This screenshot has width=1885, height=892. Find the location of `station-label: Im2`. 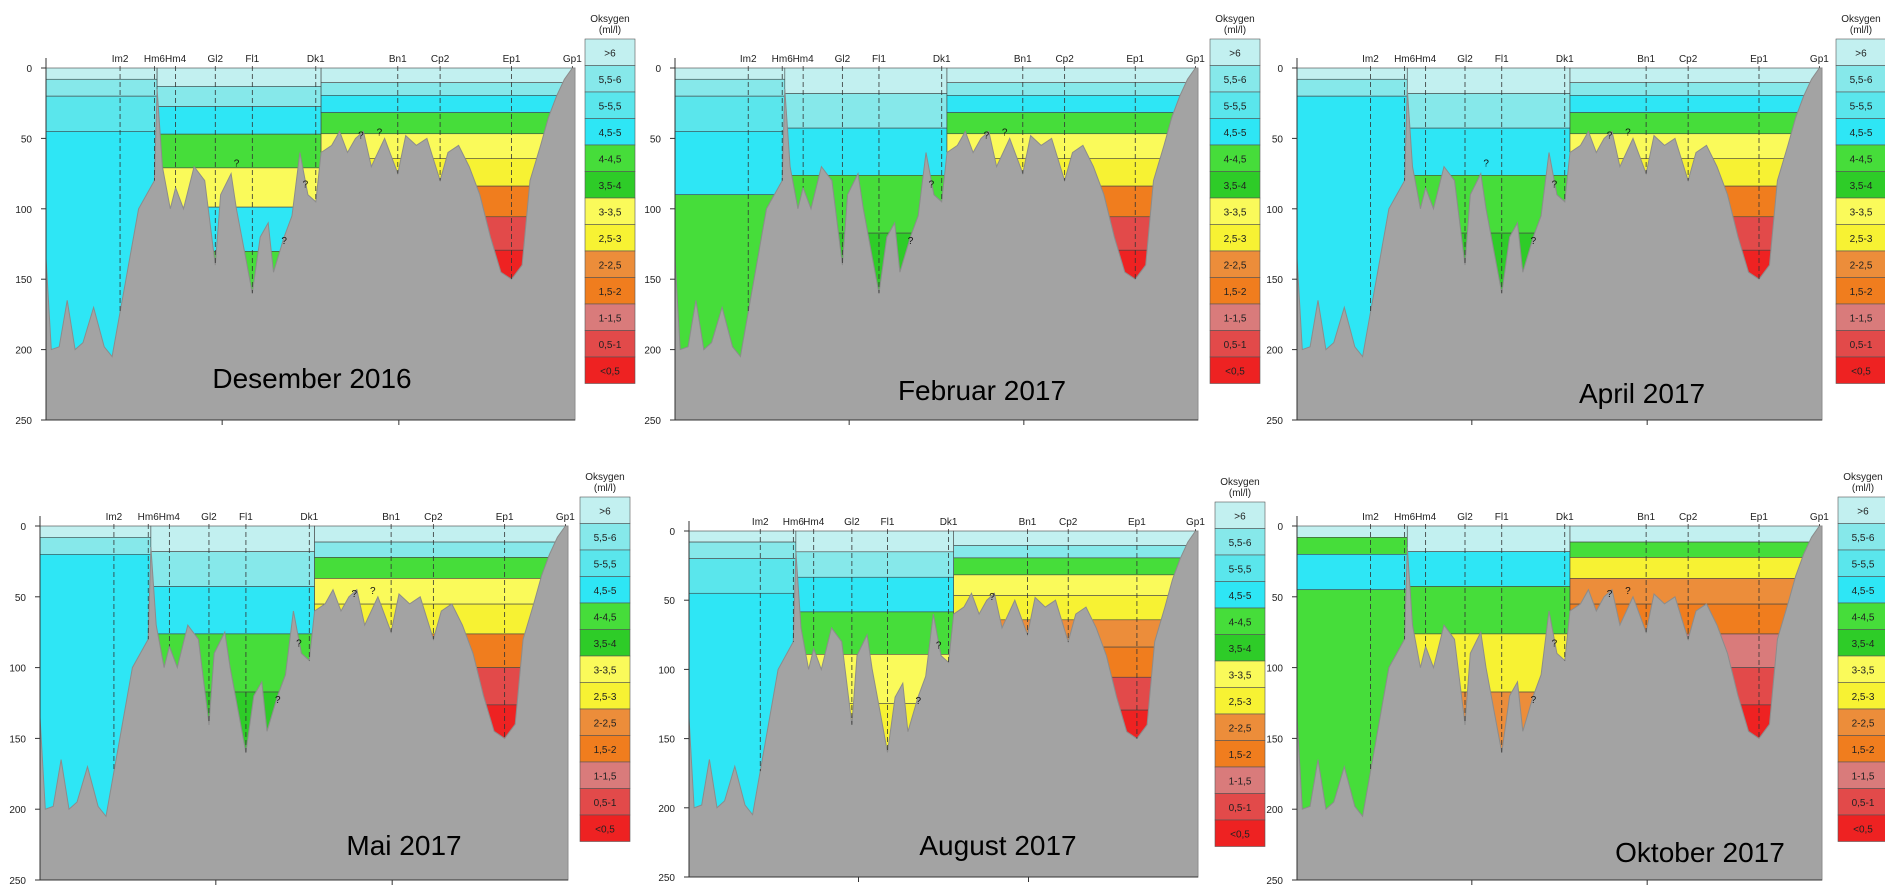

station-label: Im2 is located at coordinates (748, 59).